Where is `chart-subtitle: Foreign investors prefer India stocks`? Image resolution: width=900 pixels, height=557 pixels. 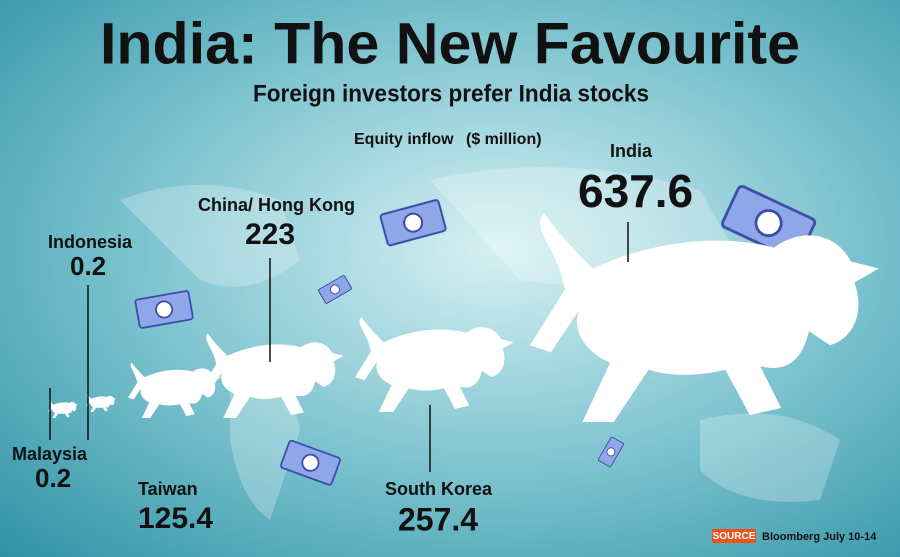
chart-subtitle: Foreign investors prefer India stocks is located at coordinates (451, 93).